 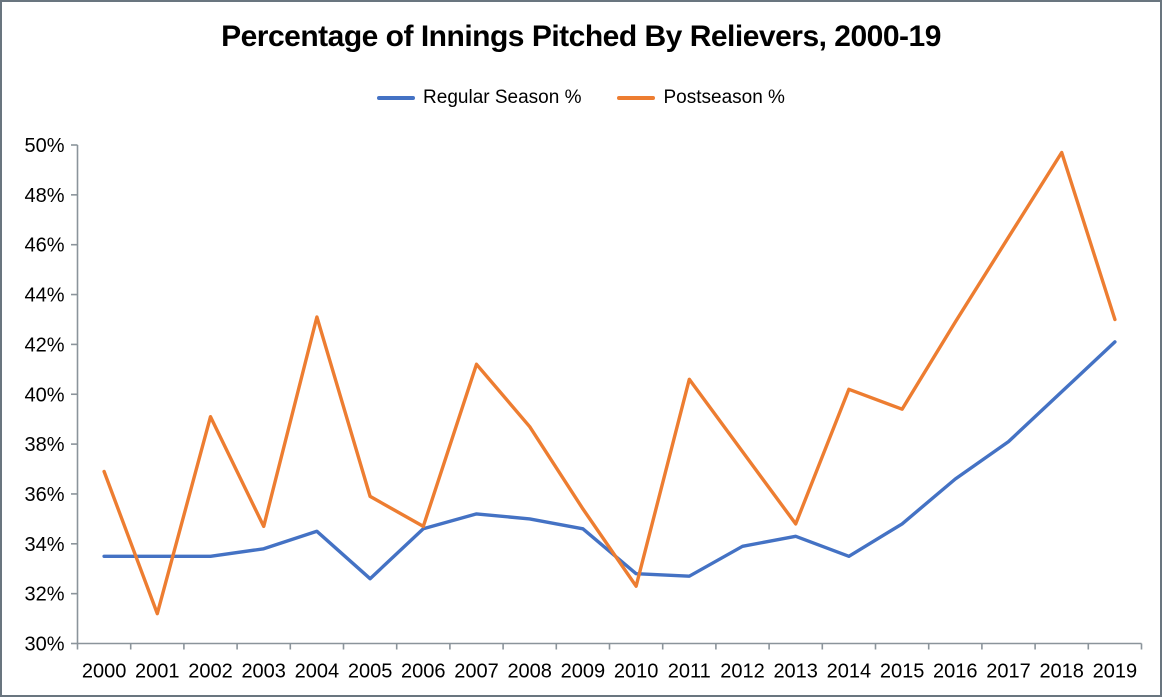 What do you see at coordinates (44, 445) in the screenshot?
I see `y-tick-label: 38%` at bounding box center [44, 445].